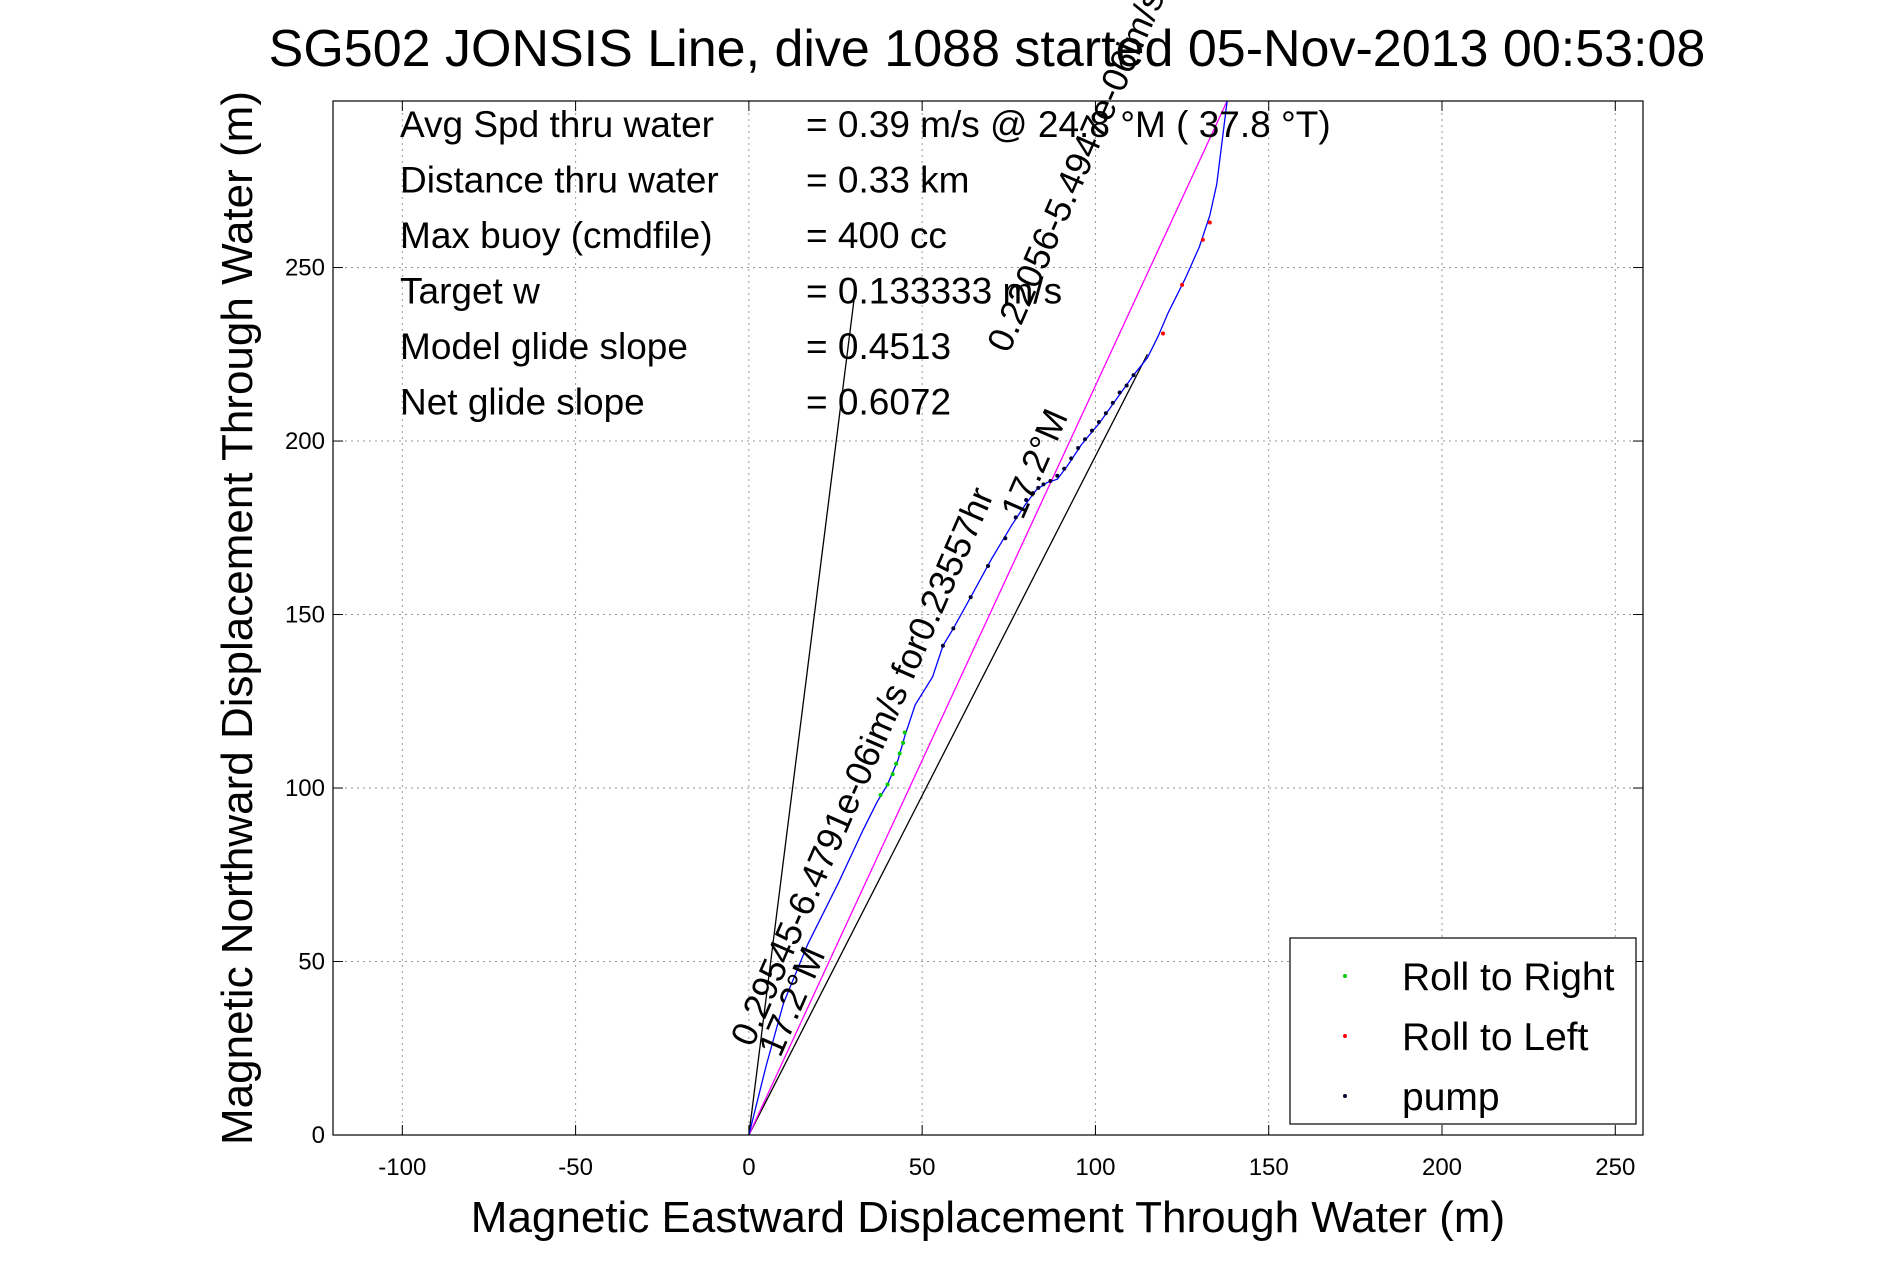 The height and width of the screenshot is (1262, 1891). What do you see at coordinates (305, 788) in the screenshot?
I see `y-tick-label: 100` at bounding box center [305, 788].